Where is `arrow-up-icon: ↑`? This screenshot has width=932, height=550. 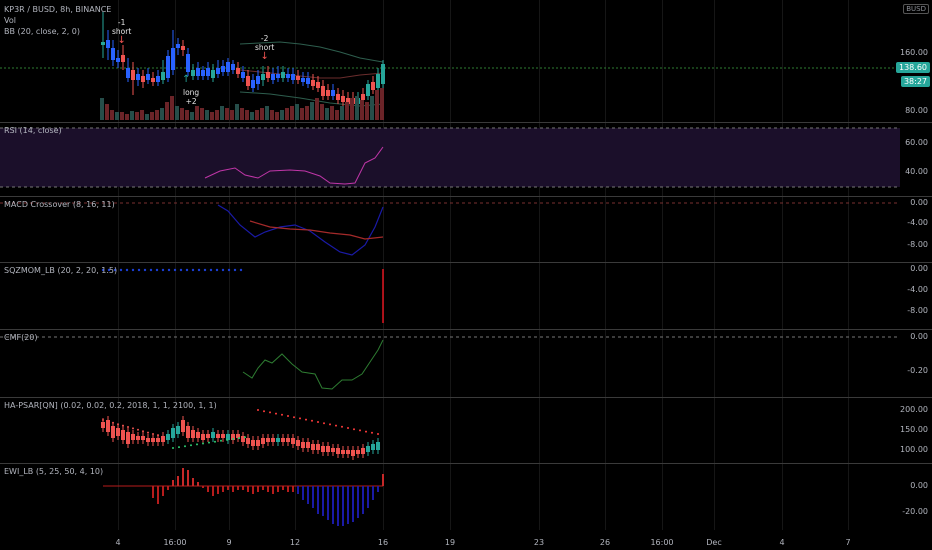 arrow-up-icon: ↑ is located at coordinates (186, 79).